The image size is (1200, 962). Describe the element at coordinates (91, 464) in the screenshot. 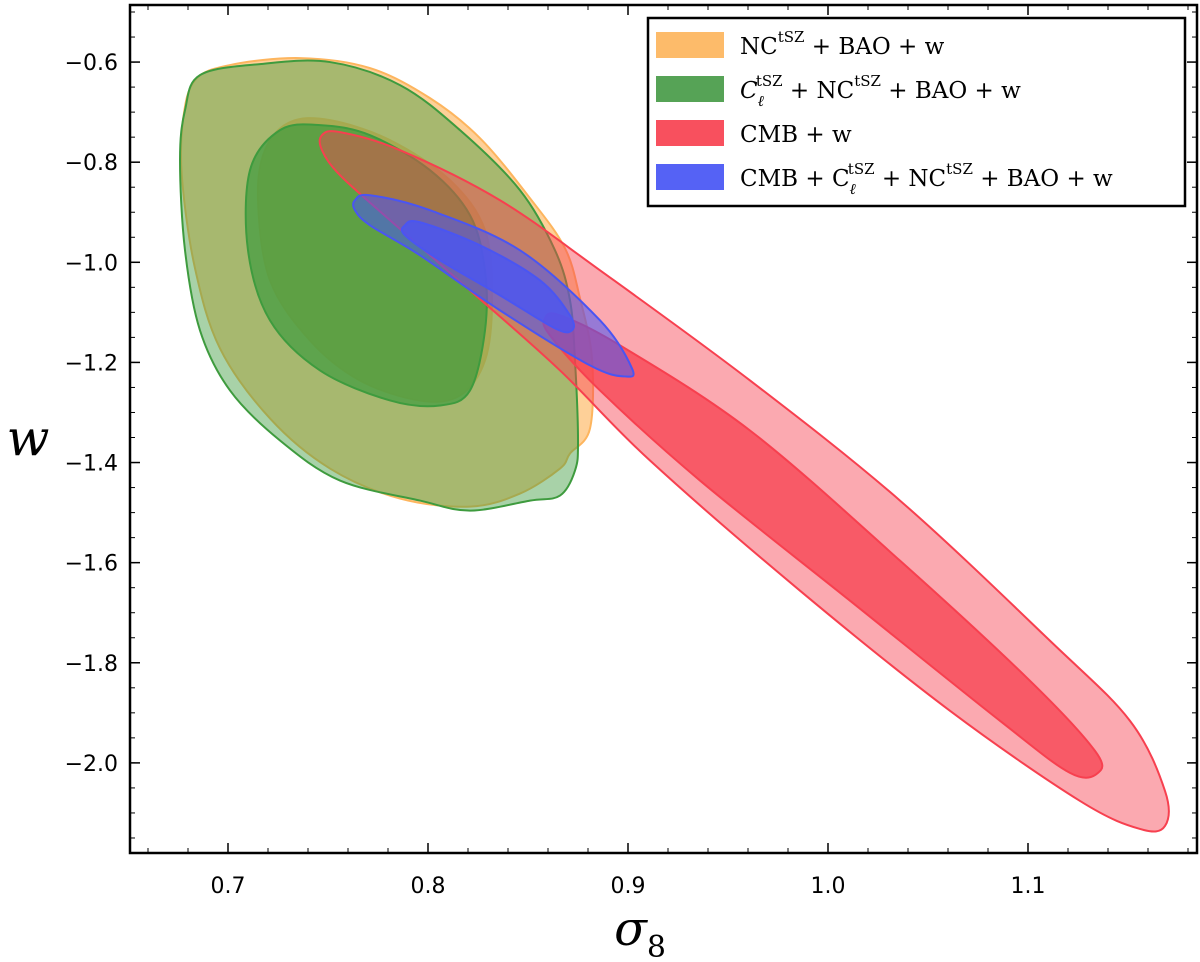

I see `y-tick-label: −1.4` at that location.